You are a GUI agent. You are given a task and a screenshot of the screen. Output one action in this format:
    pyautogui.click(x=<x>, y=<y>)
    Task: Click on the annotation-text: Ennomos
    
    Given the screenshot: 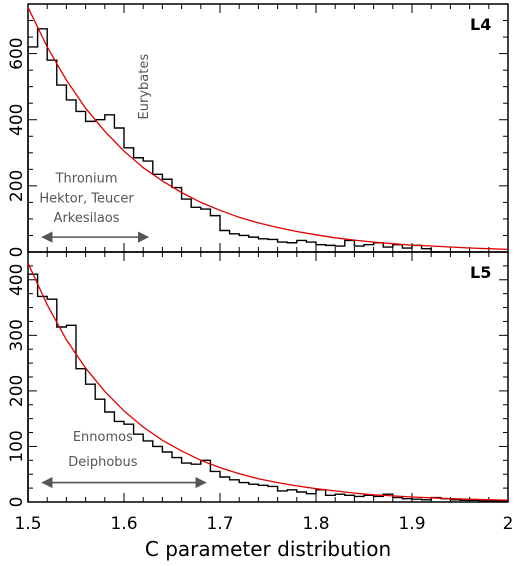 What is the action you would take?
    pyautogui.click(x=103, y=437)
    